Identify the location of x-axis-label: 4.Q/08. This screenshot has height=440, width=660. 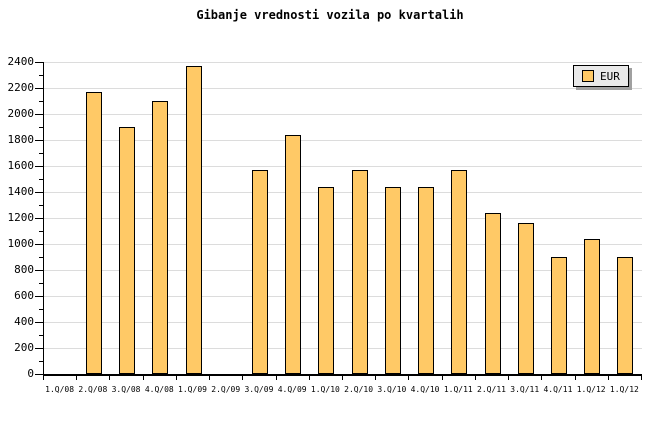
(159, 389).